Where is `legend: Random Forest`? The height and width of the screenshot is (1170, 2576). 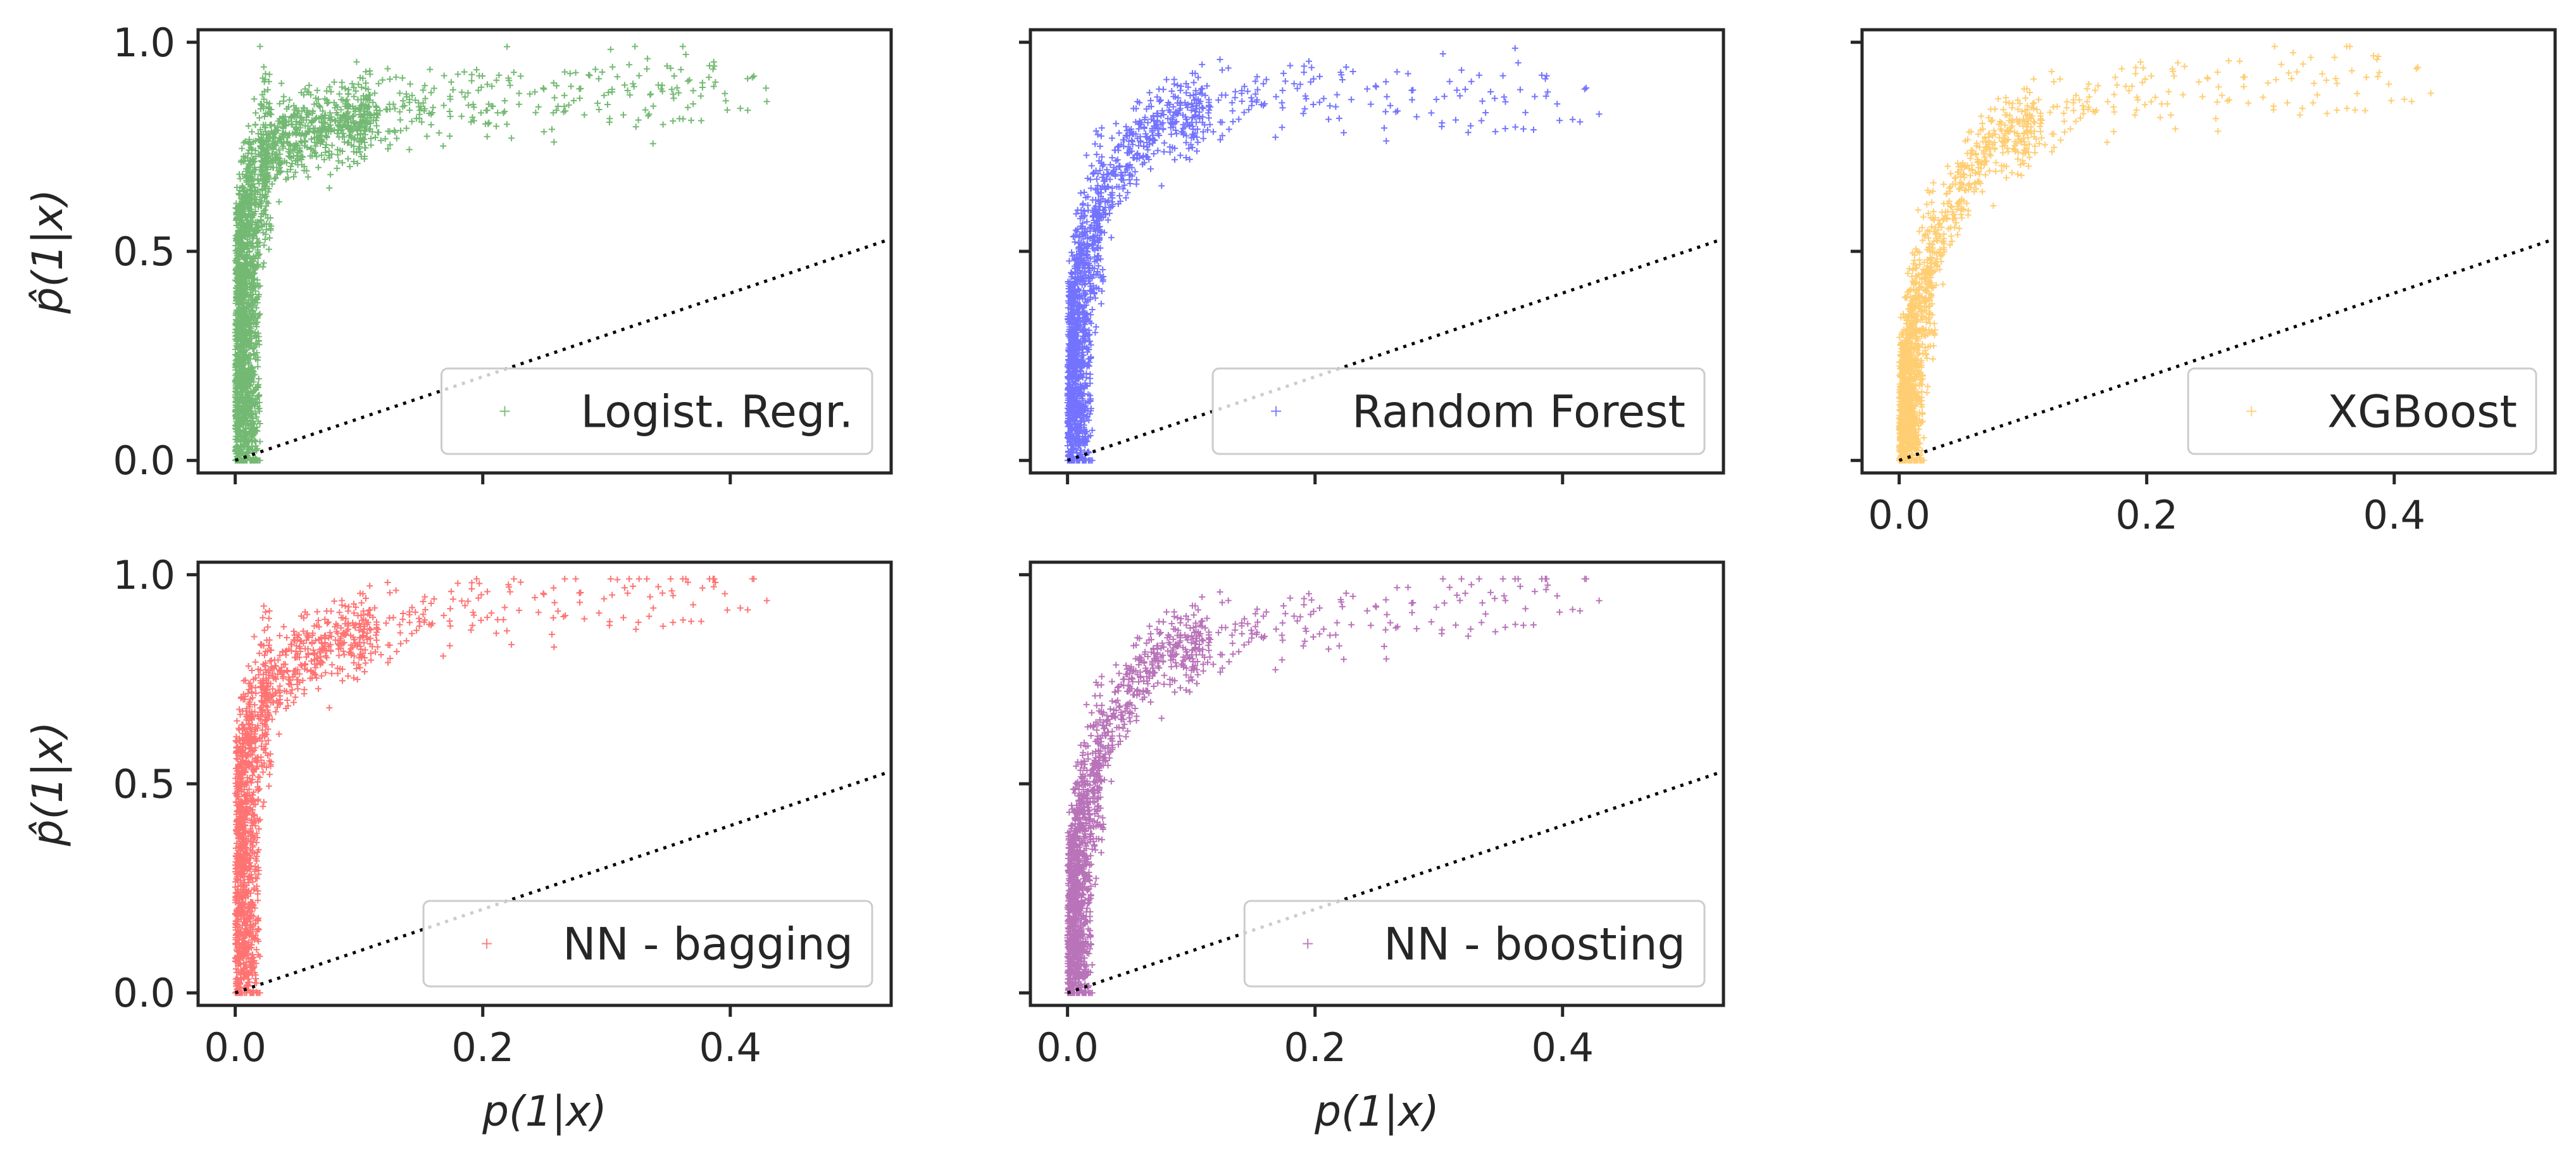
legend: Random Forest is located at coordinates (1459, 411).